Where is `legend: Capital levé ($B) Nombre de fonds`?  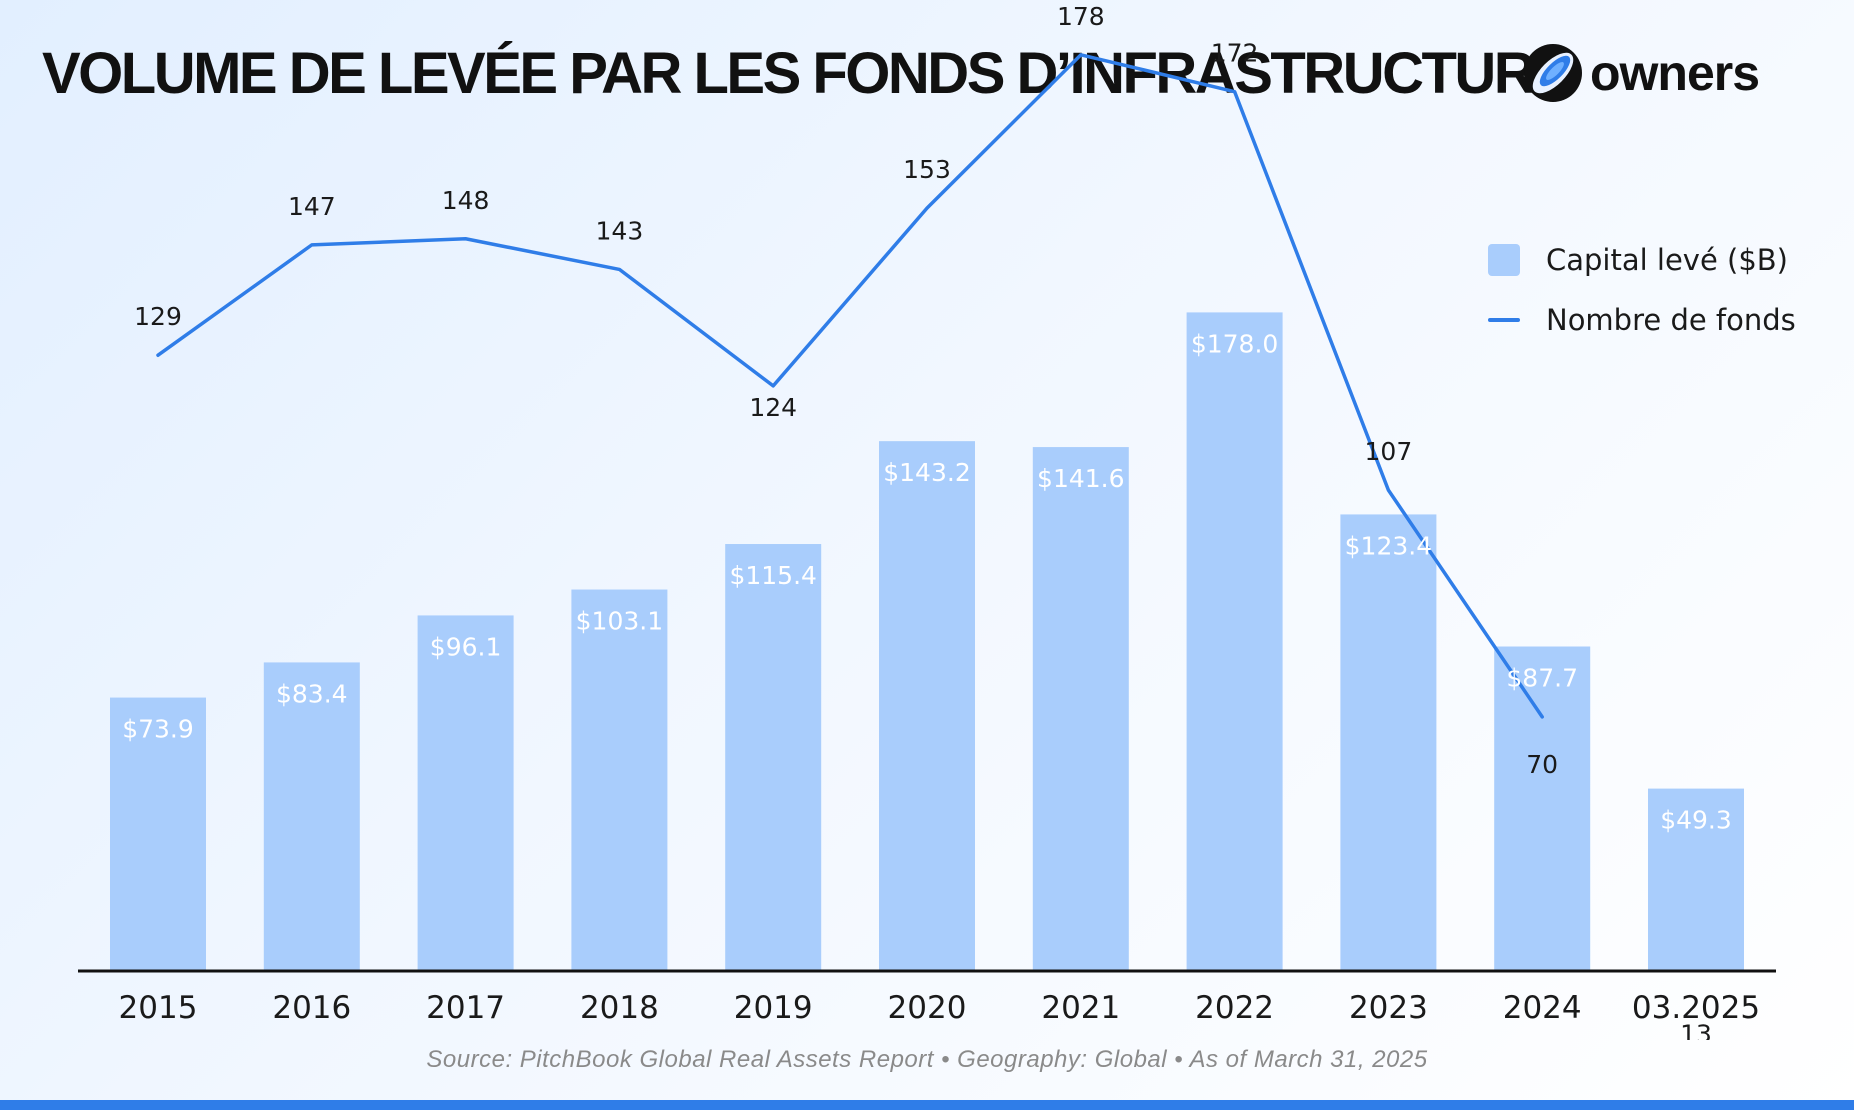 legend: Capital levé ($B) Nombre de fonds is located at coordinates (1642, 298).